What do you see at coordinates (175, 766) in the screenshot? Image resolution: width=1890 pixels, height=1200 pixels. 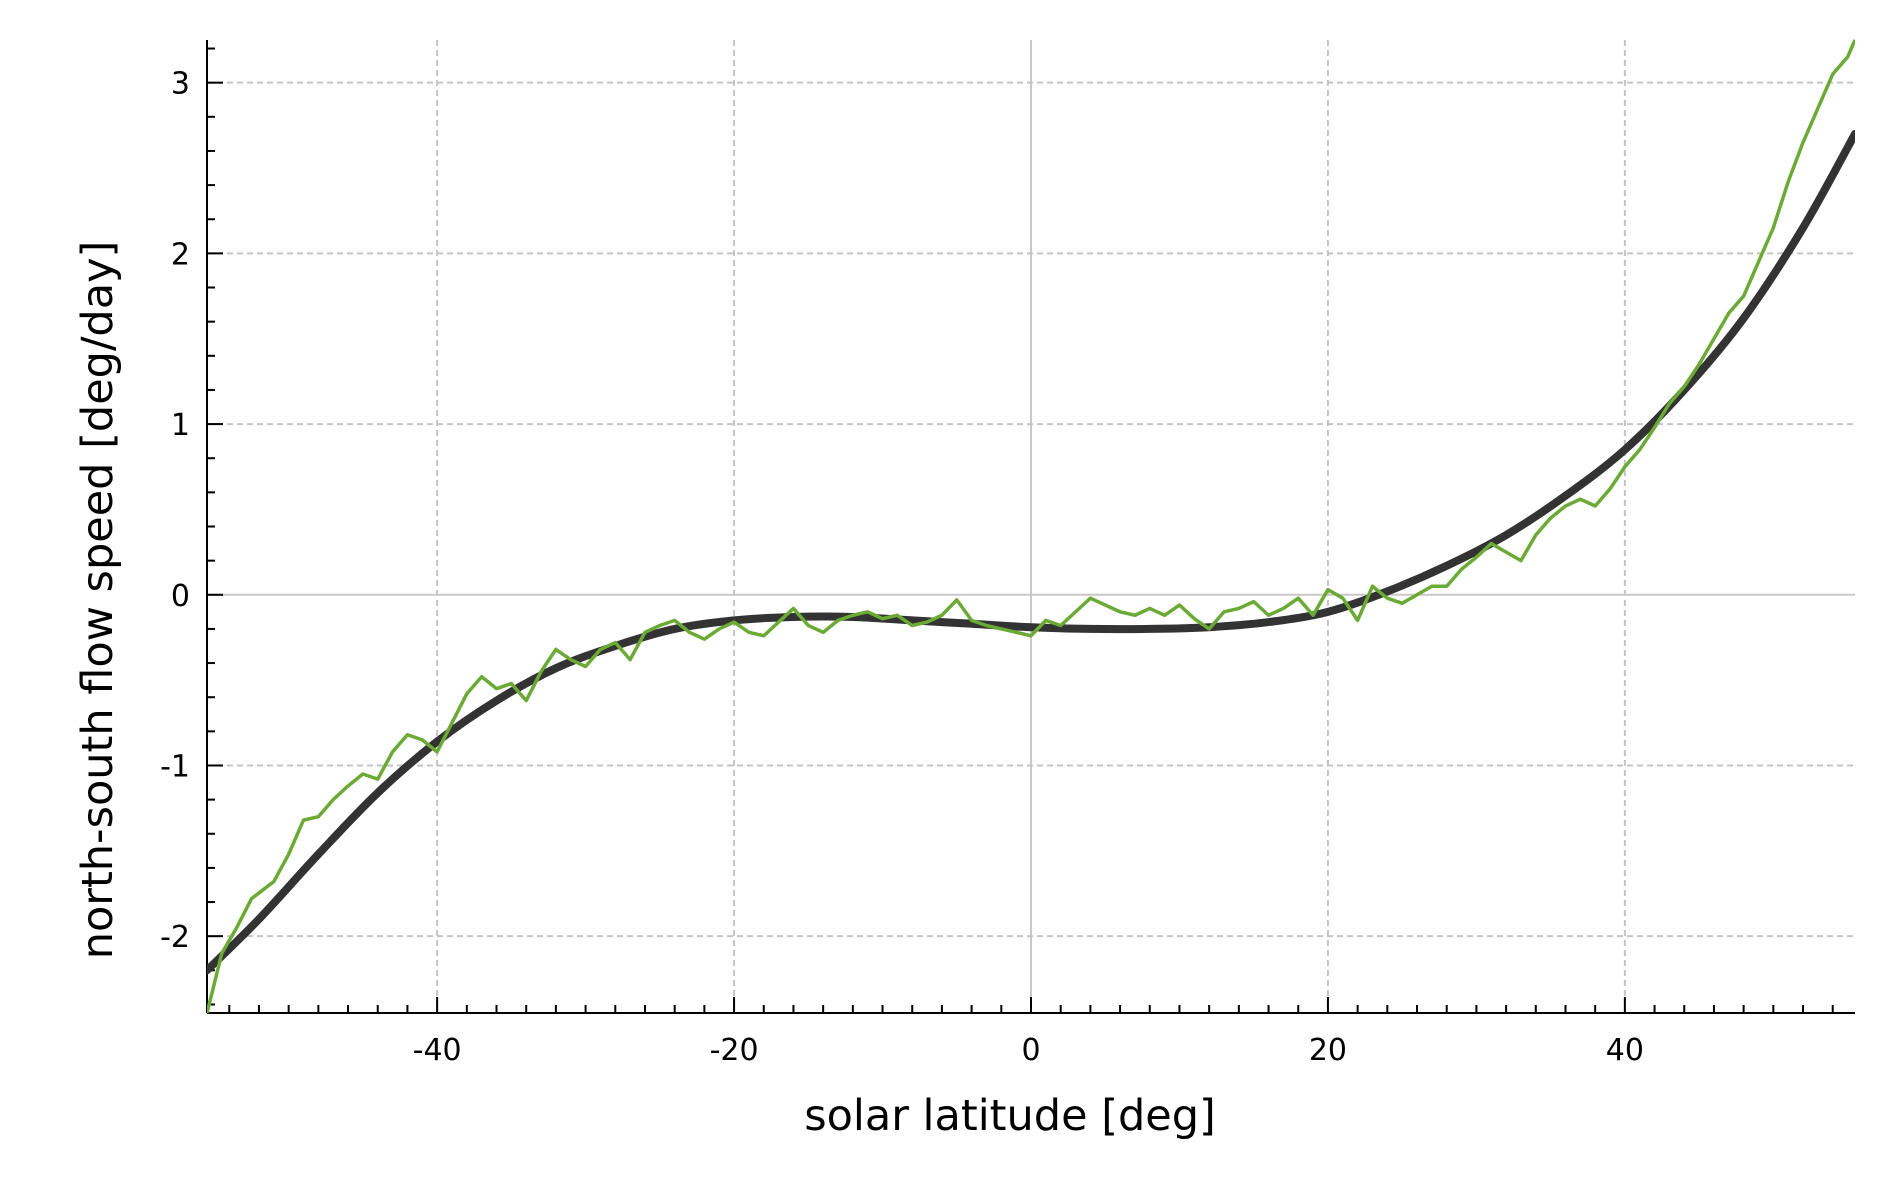 I see `y-tick-label: -1` at bounding box center [175, 766].